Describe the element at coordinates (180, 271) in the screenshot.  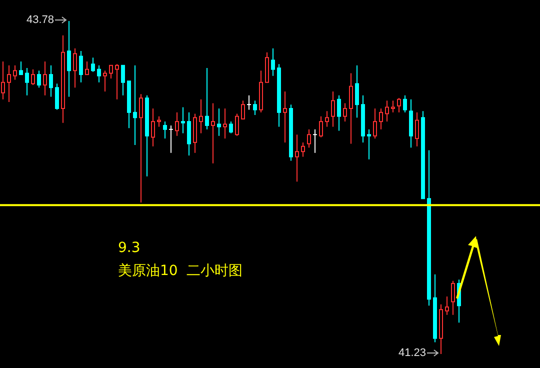
I see `annotation: 美原油10 二小时图` at that location.